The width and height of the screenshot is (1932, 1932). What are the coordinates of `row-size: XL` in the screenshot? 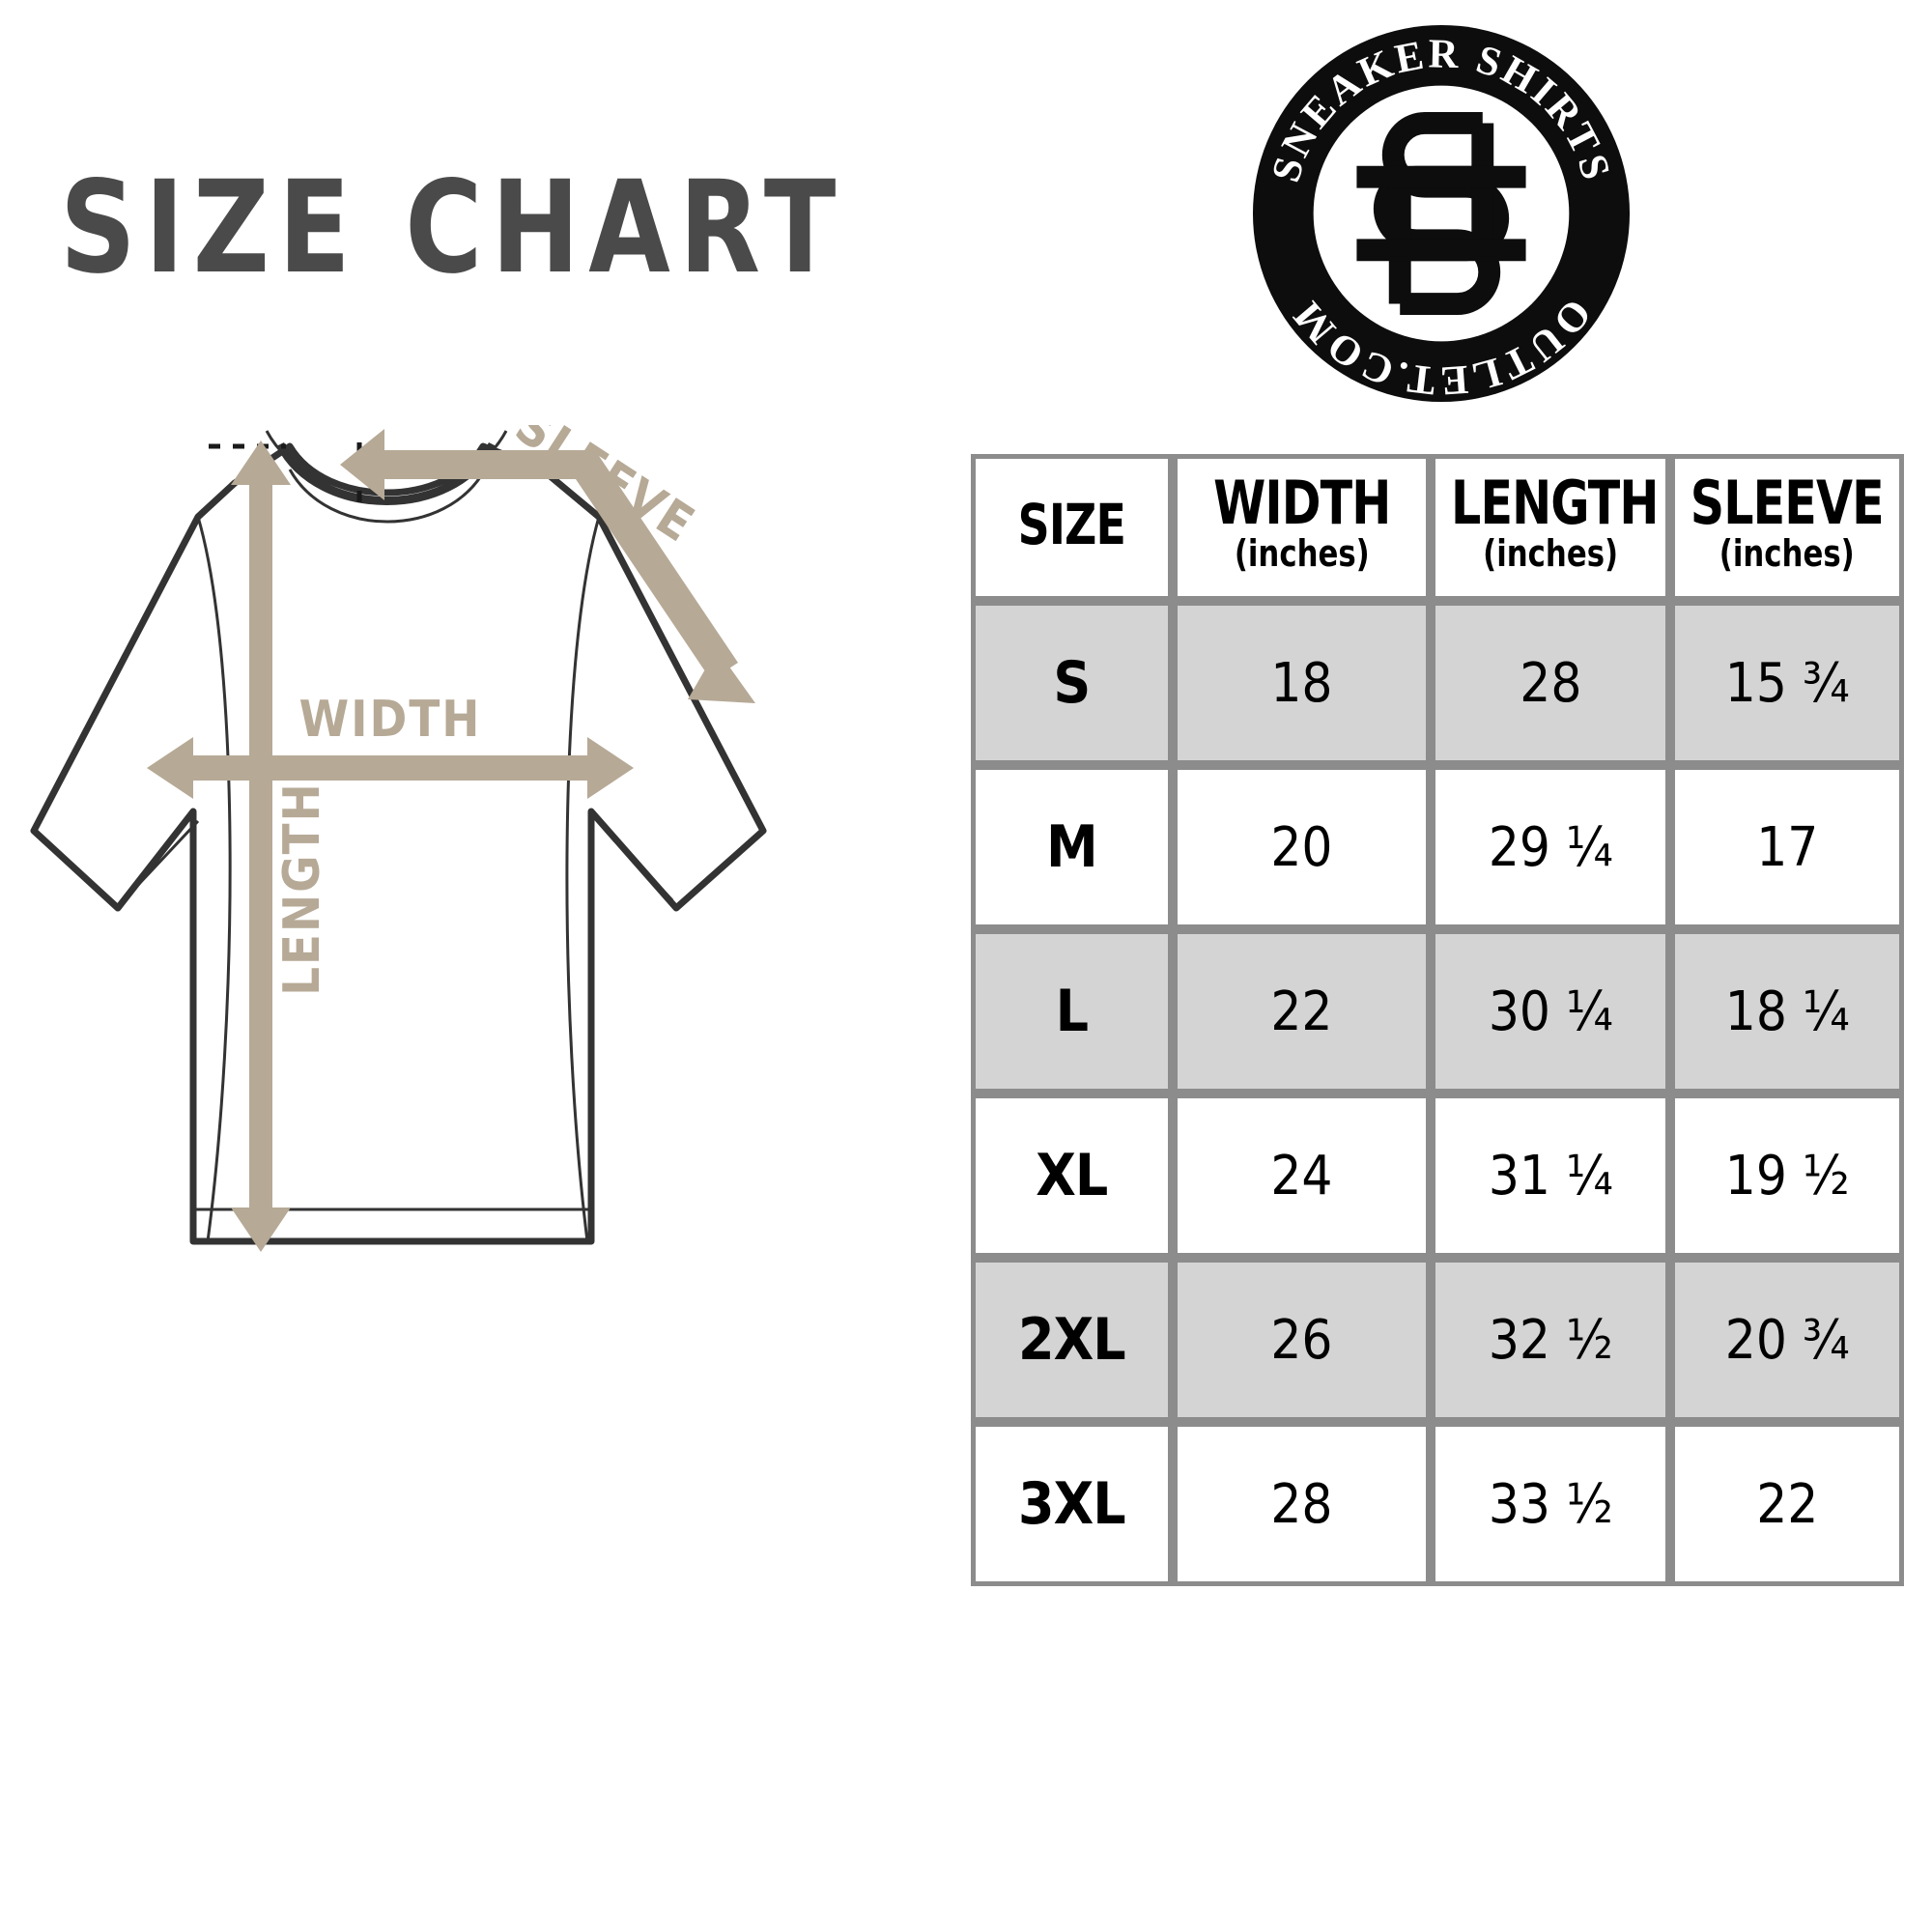 It's located at (1072, 1176).